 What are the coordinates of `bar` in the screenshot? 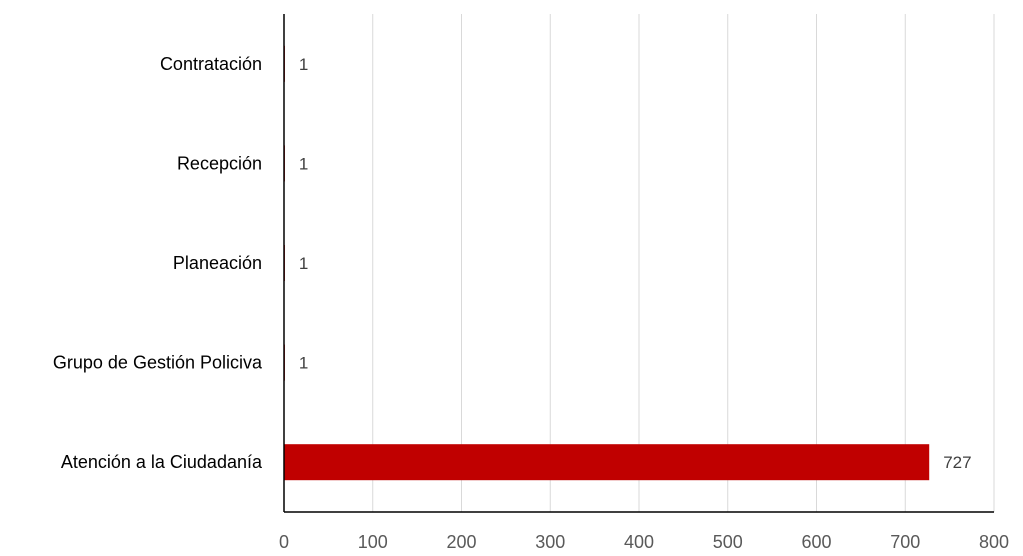 It's located at (607, 462).